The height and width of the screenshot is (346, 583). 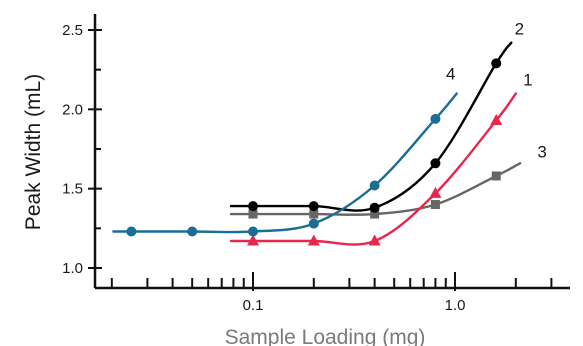 What do you see at coordinates (72, 189) in the screenshot?
I see `y-tick-label: 1.5` at bounding box center [72, 189].